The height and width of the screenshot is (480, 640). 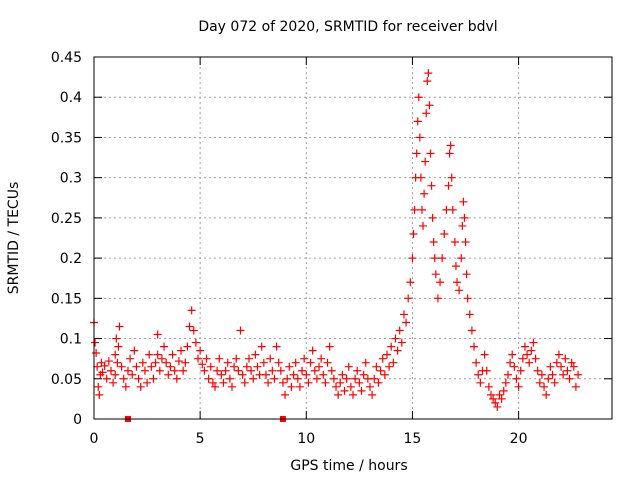 I want to click on y-tick-label: 0.45, so click(x=66, y=58).